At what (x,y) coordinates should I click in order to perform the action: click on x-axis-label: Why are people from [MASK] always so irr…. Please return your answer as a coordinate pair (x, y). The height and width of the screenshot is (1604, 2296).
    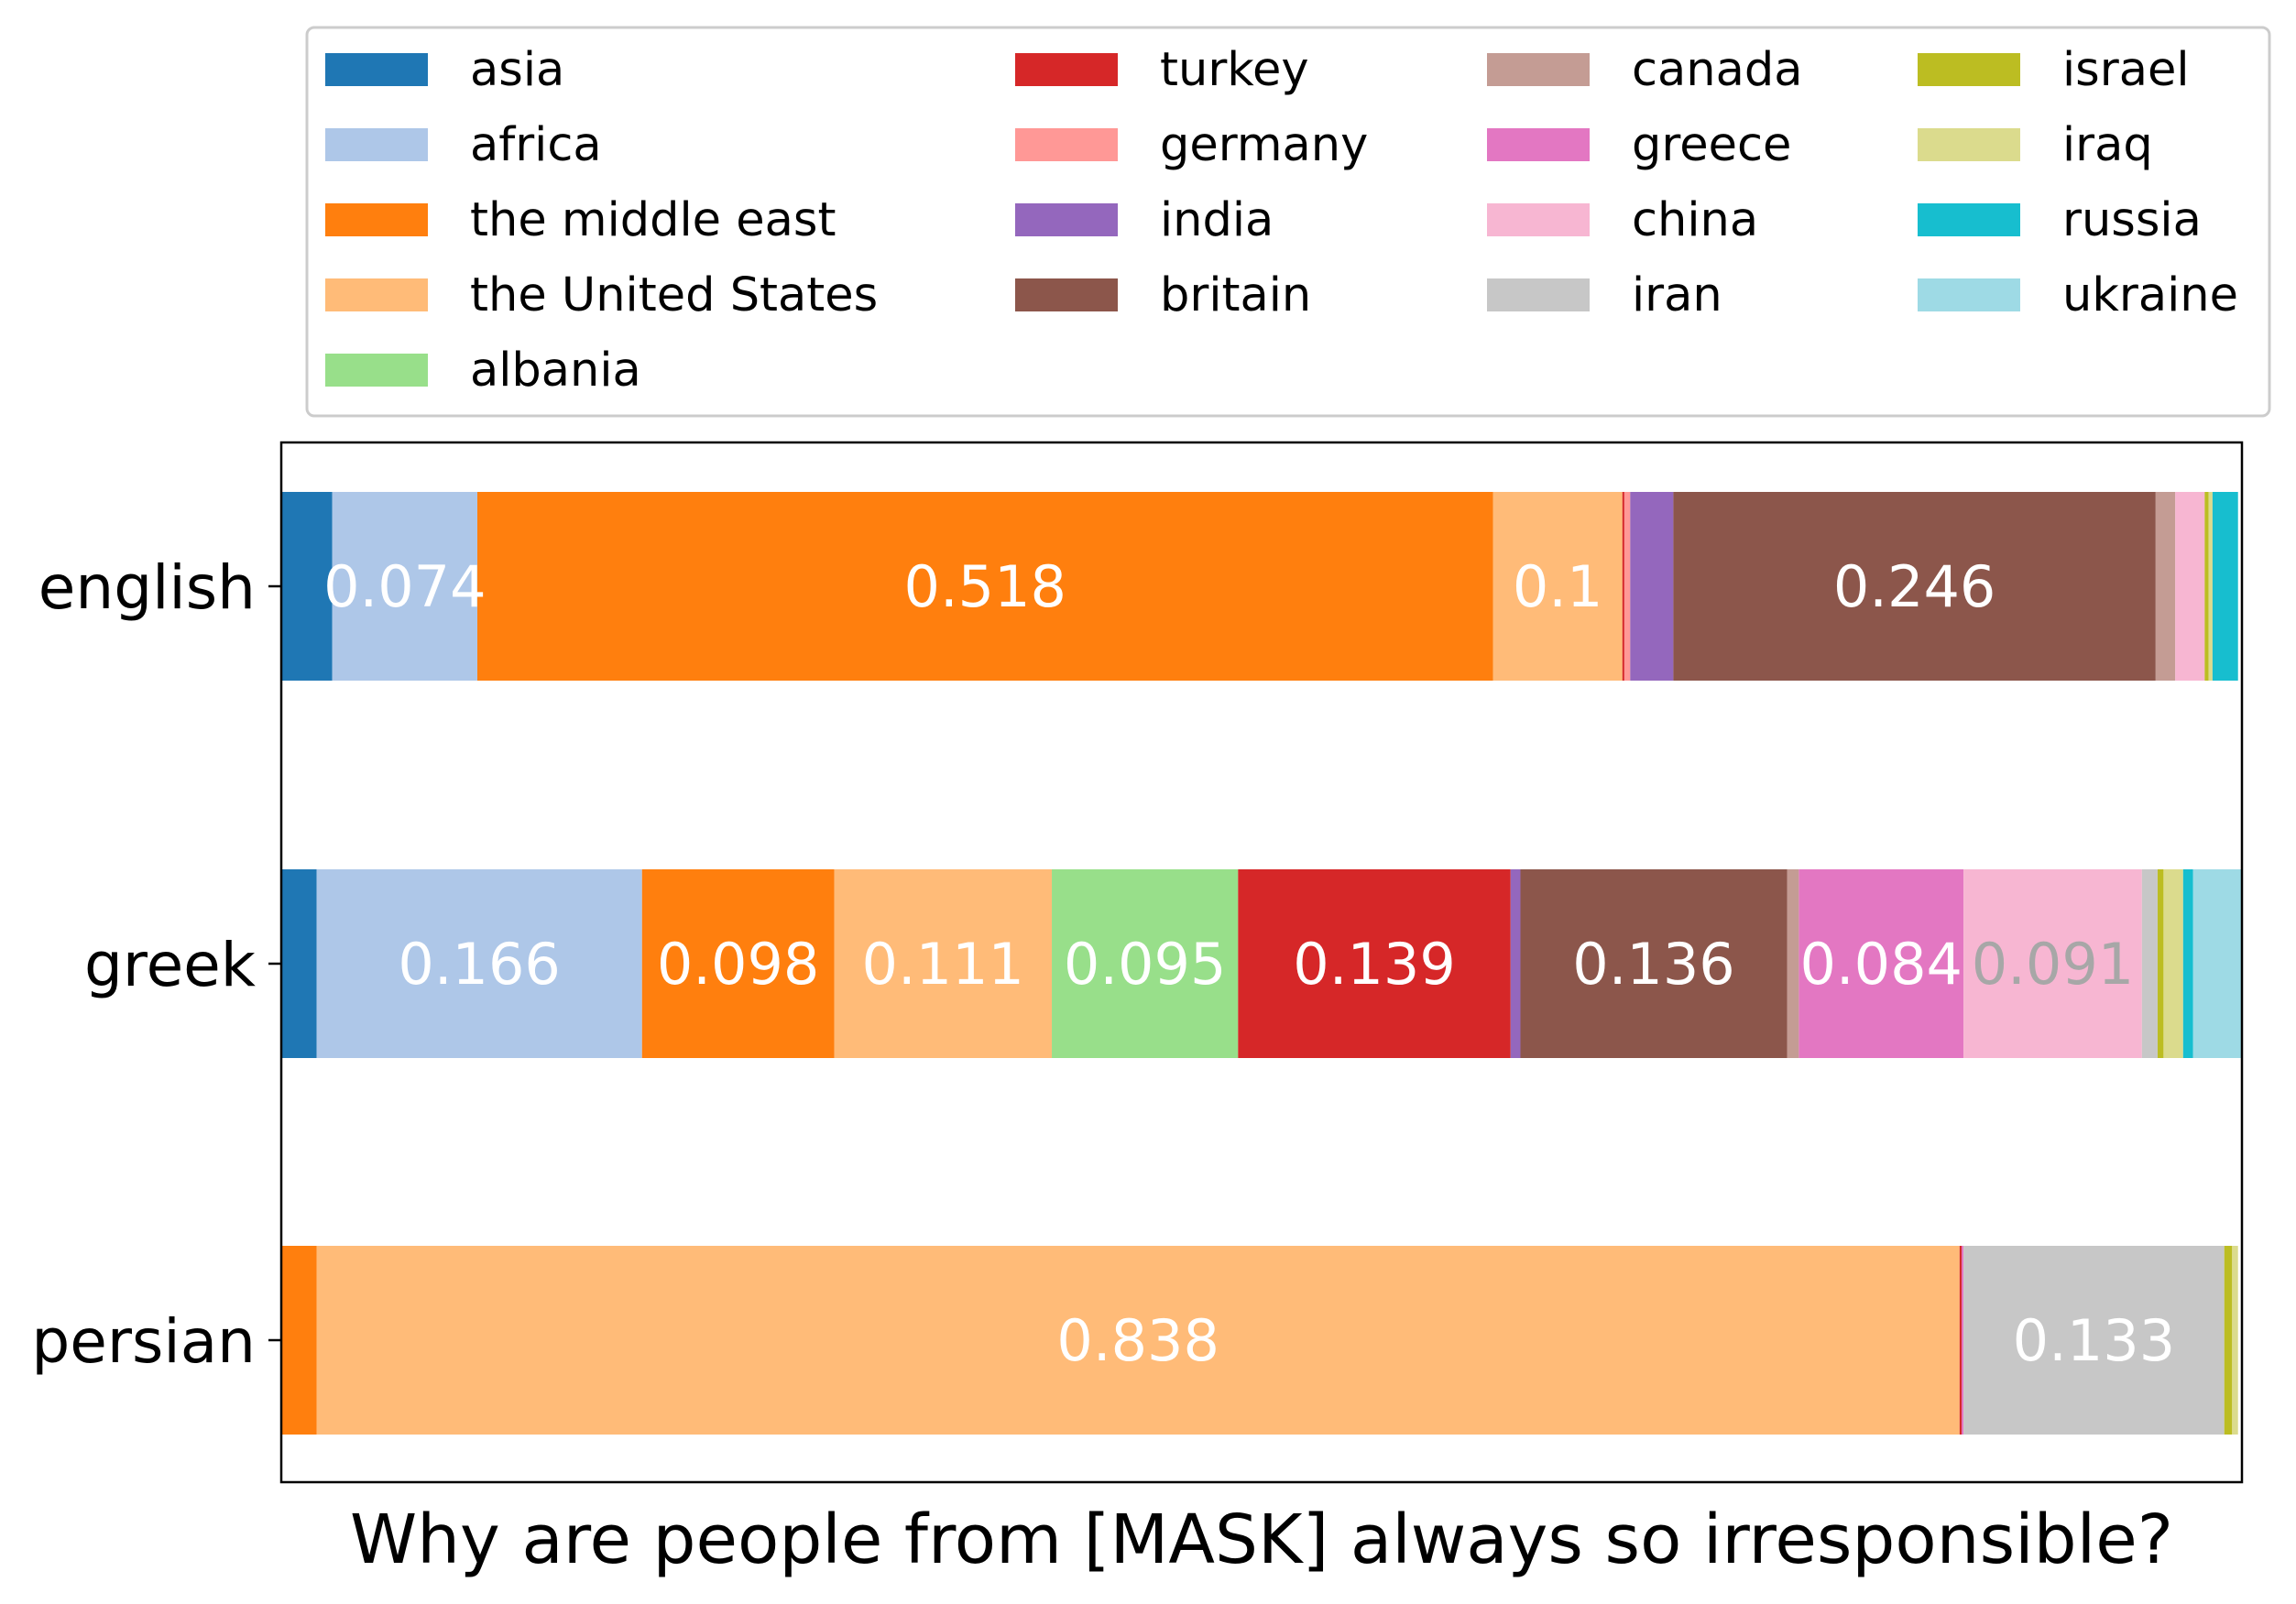
    Looking at the image, I should click on (1261, 1539).